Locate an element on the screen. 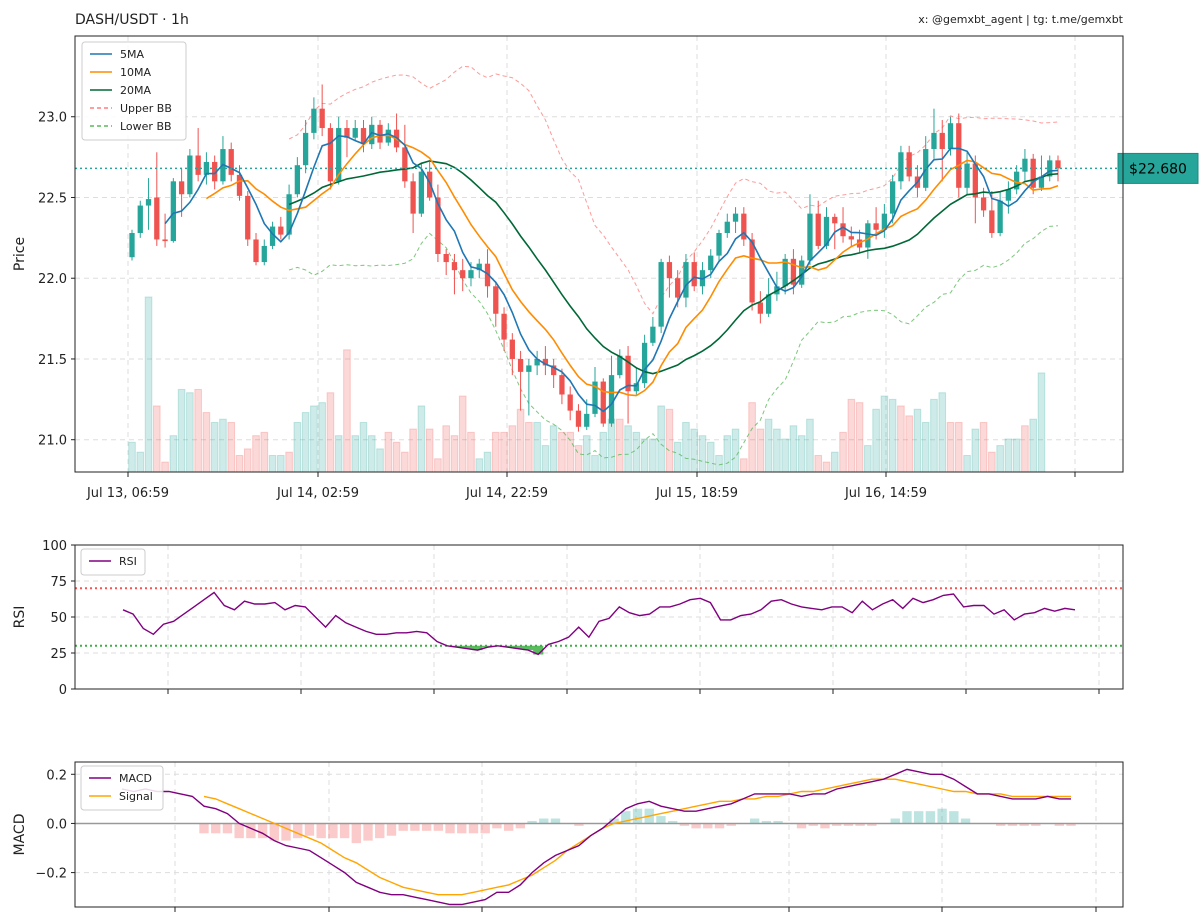 Image resolution: width=1200 pixels, height=923 pixels. y-tick-label: 75 is located at coordinates (58, 582).